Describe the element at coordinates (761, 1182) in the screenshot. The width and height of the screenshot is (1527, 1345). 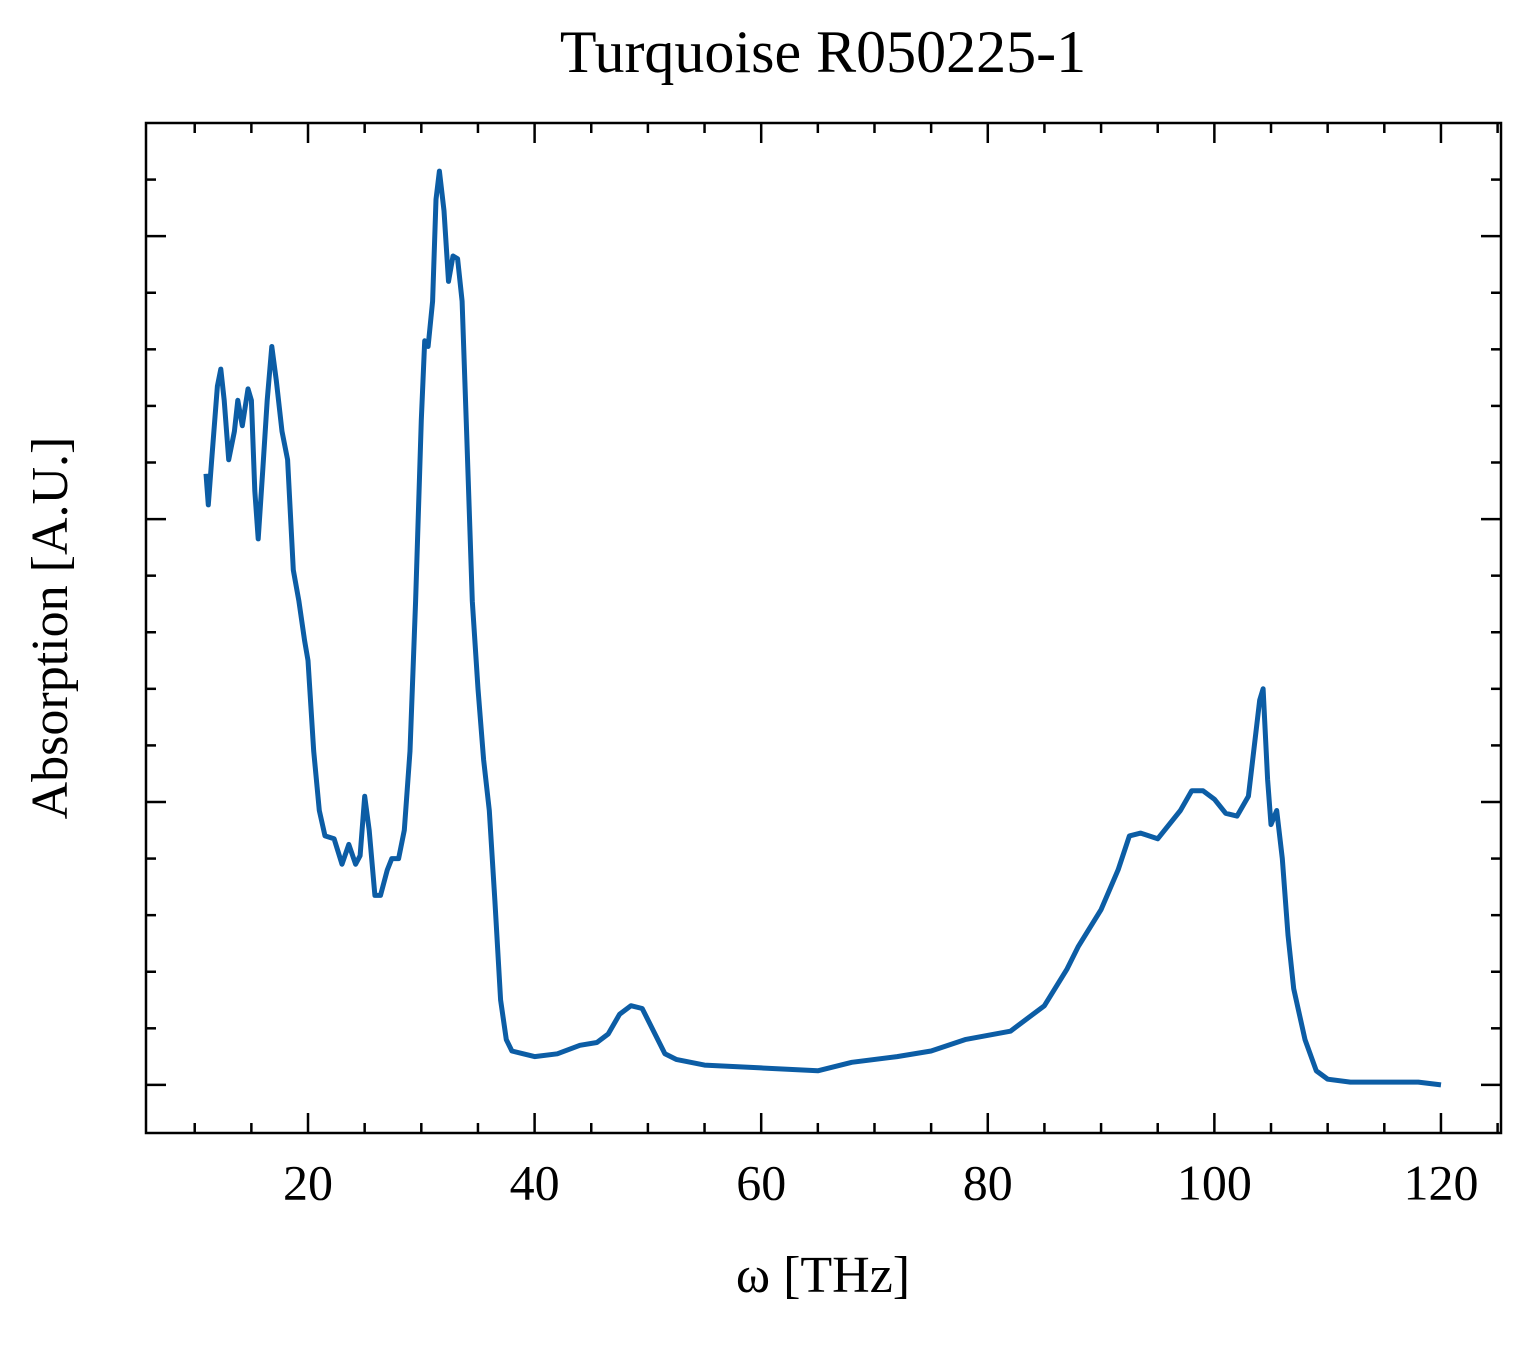
I see `x-tick-label: 60` at that location.